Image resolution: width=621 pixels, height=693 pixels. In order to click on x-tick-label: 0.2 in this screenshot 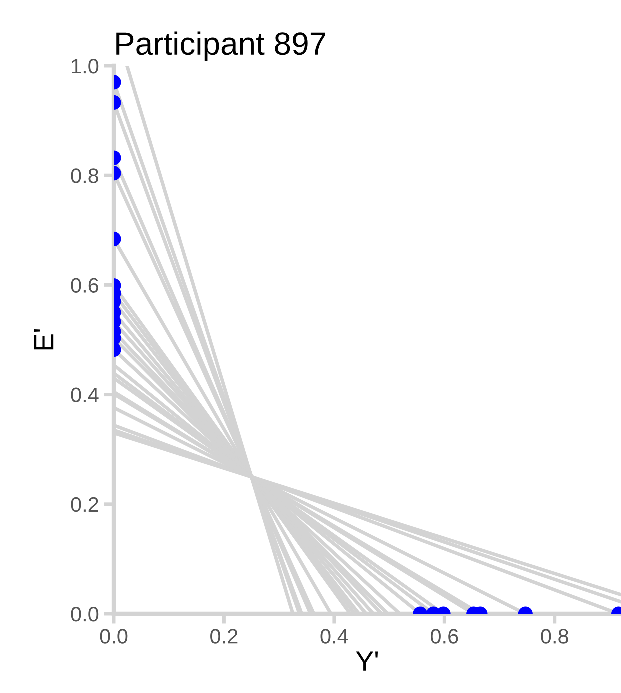, I will do `click(224, 636)`.